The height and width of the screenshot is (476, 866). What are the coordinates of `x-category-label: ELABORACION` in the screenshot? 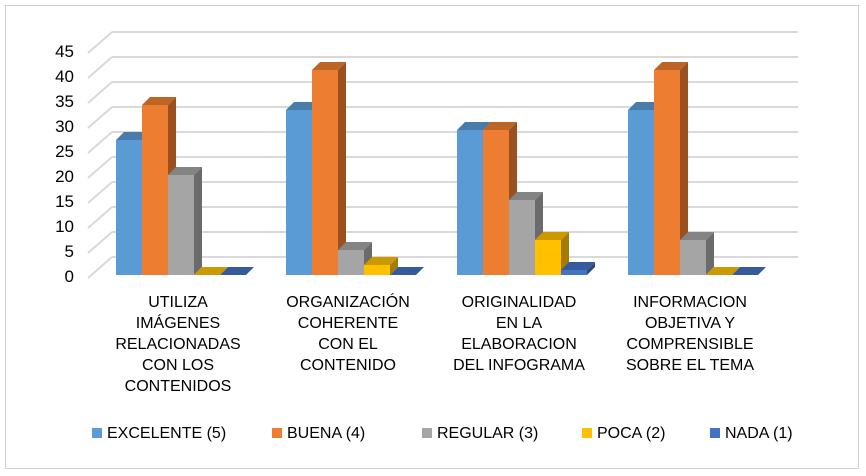 It's located at (519, 344).